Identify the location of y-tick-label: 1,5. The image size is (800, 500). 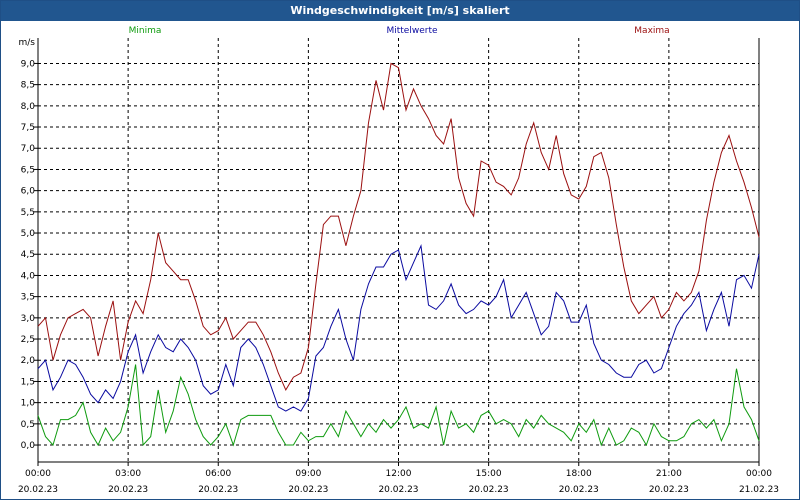
(28, 382).